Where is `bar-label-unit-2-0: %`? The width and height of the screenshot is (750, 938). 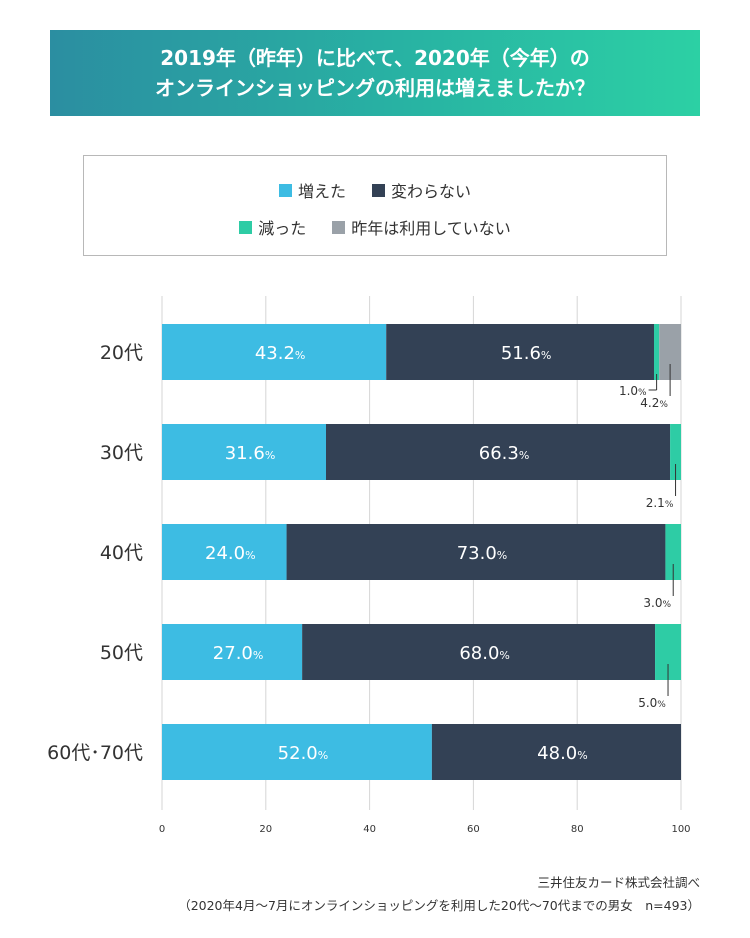 bar-label-unit-2-0: % is located at coordinates (250, 555).